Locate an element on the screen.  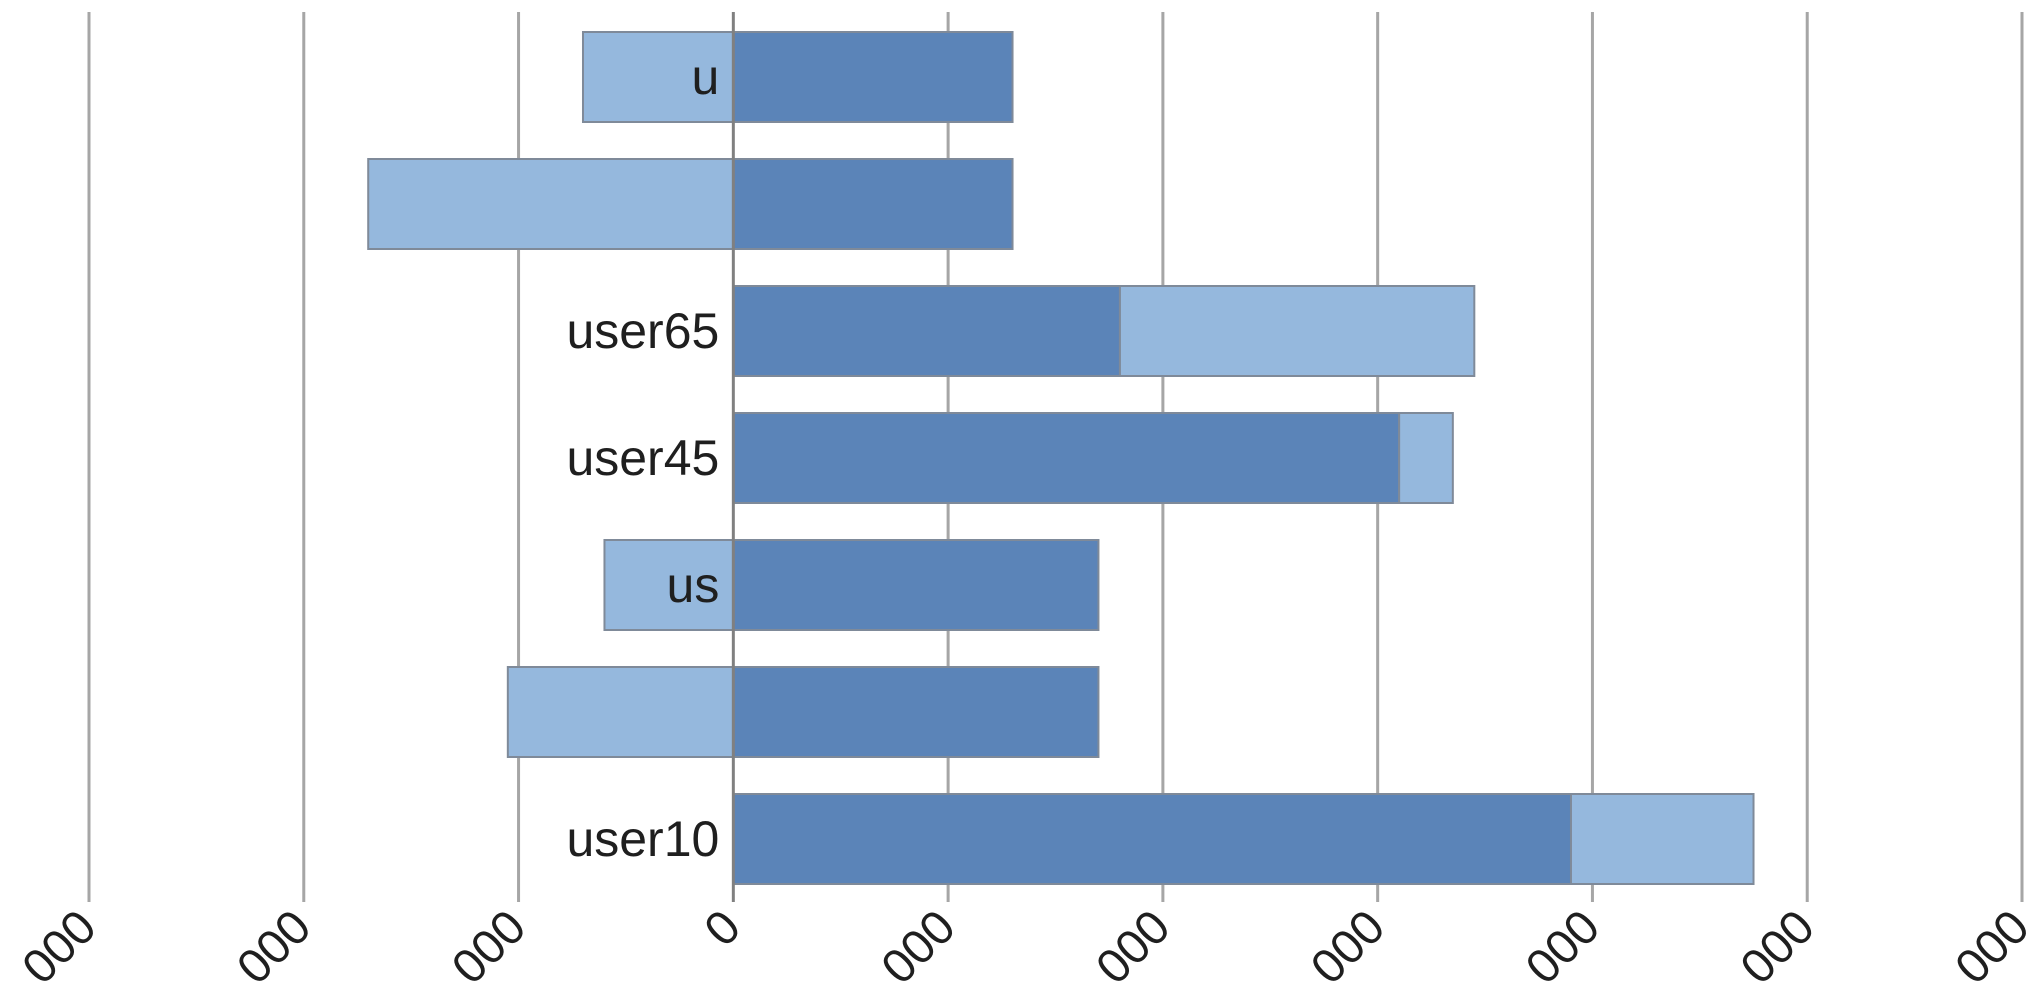
x-tick-label-6: 000 is located at coordinates (1348, 947).